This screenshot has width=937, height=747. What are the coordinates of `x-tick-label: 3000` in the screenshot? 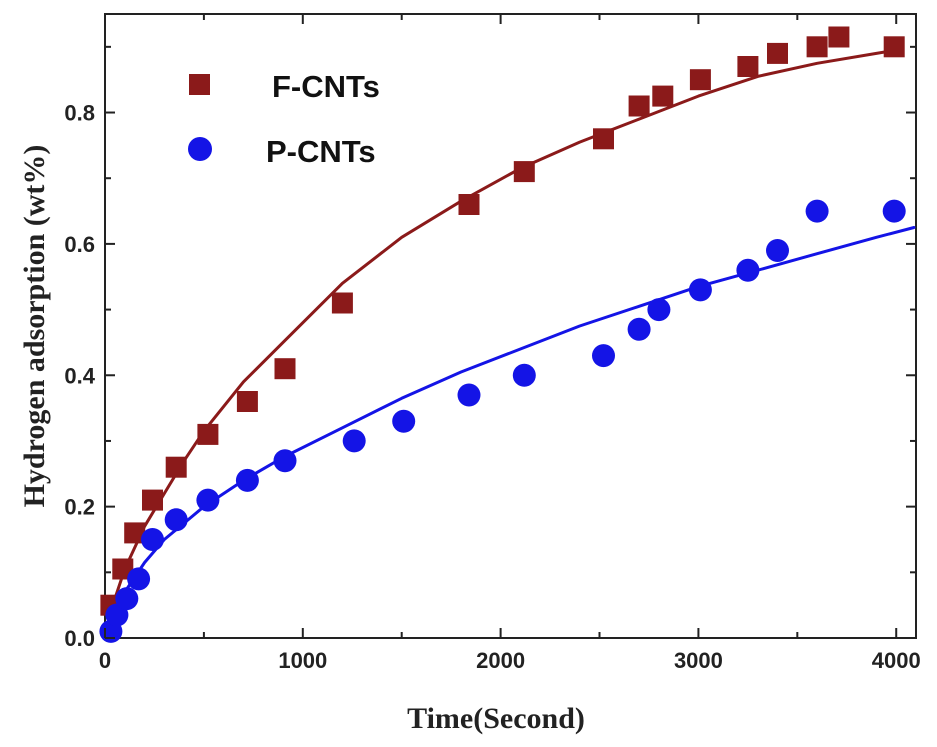 It's located at (698, 660).